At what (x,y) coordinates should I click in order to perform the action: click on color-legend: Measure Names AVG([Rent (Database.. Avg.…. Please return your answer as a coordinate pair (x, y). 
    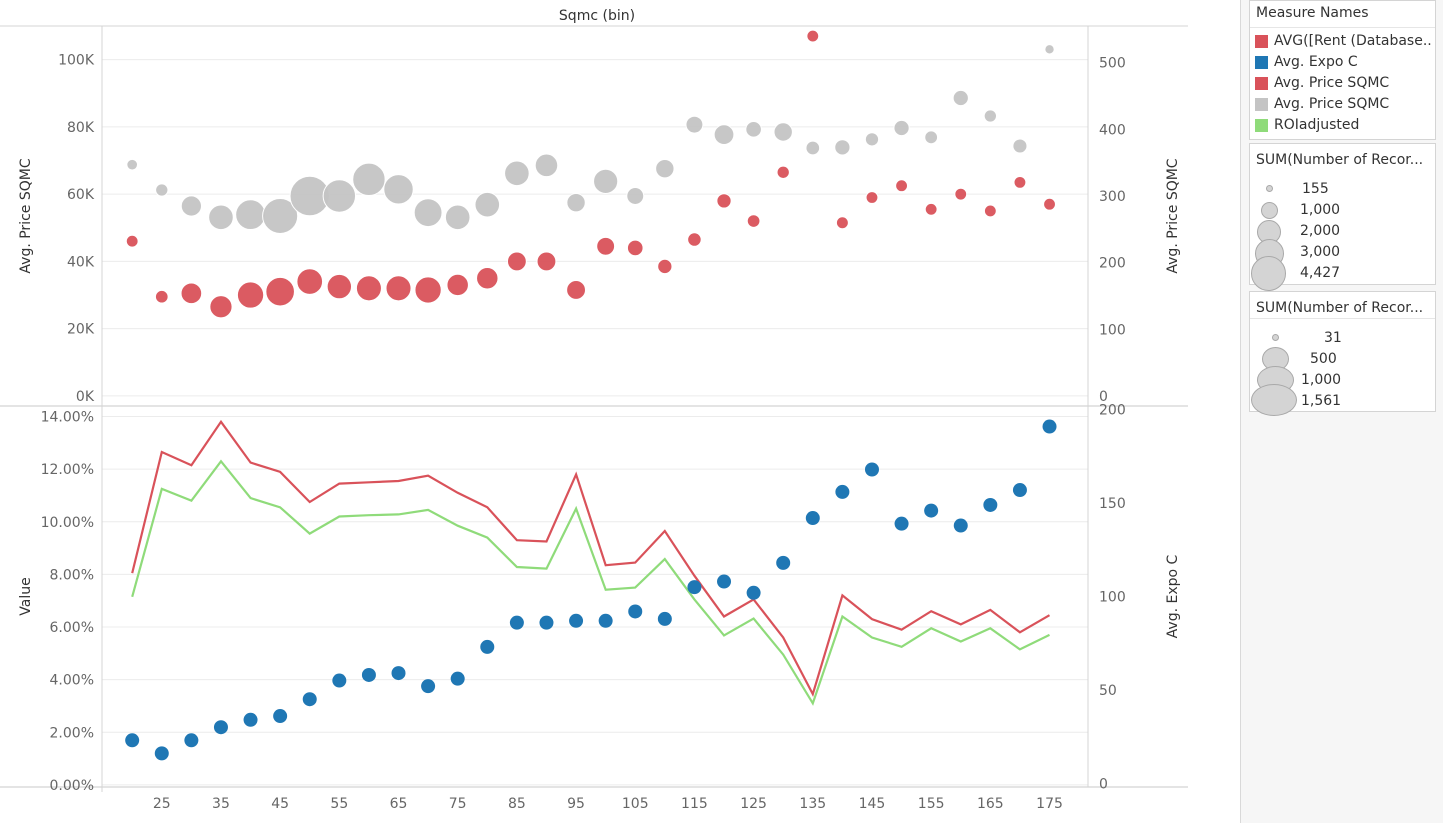
    Looking at the image, I should click on (1342, 70).